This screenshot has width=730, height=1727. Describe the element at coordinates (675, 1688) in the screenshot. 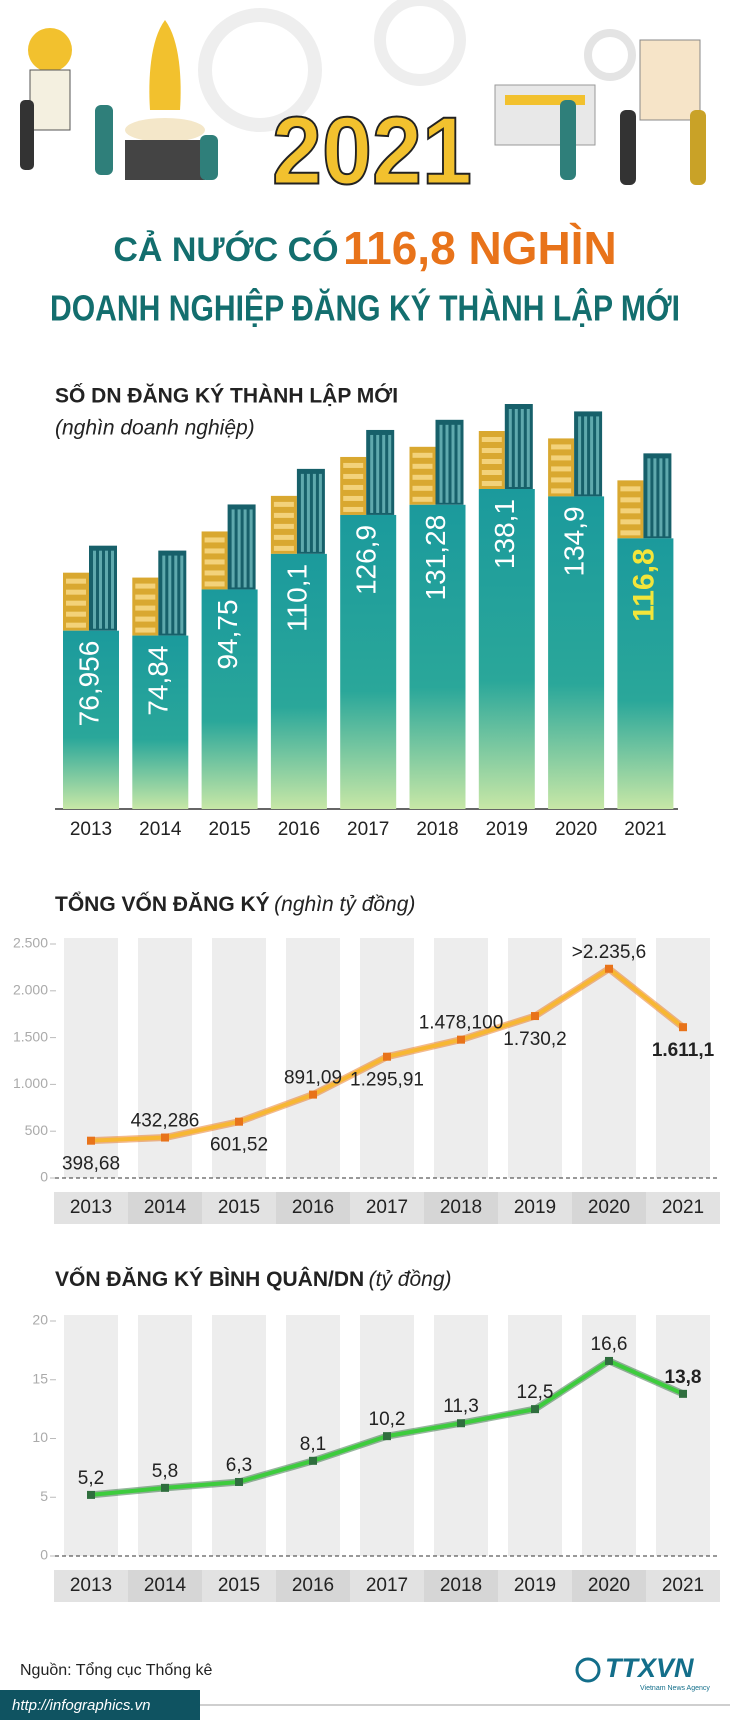

I see `logo-sub: Vietnam News Agency` at that location.